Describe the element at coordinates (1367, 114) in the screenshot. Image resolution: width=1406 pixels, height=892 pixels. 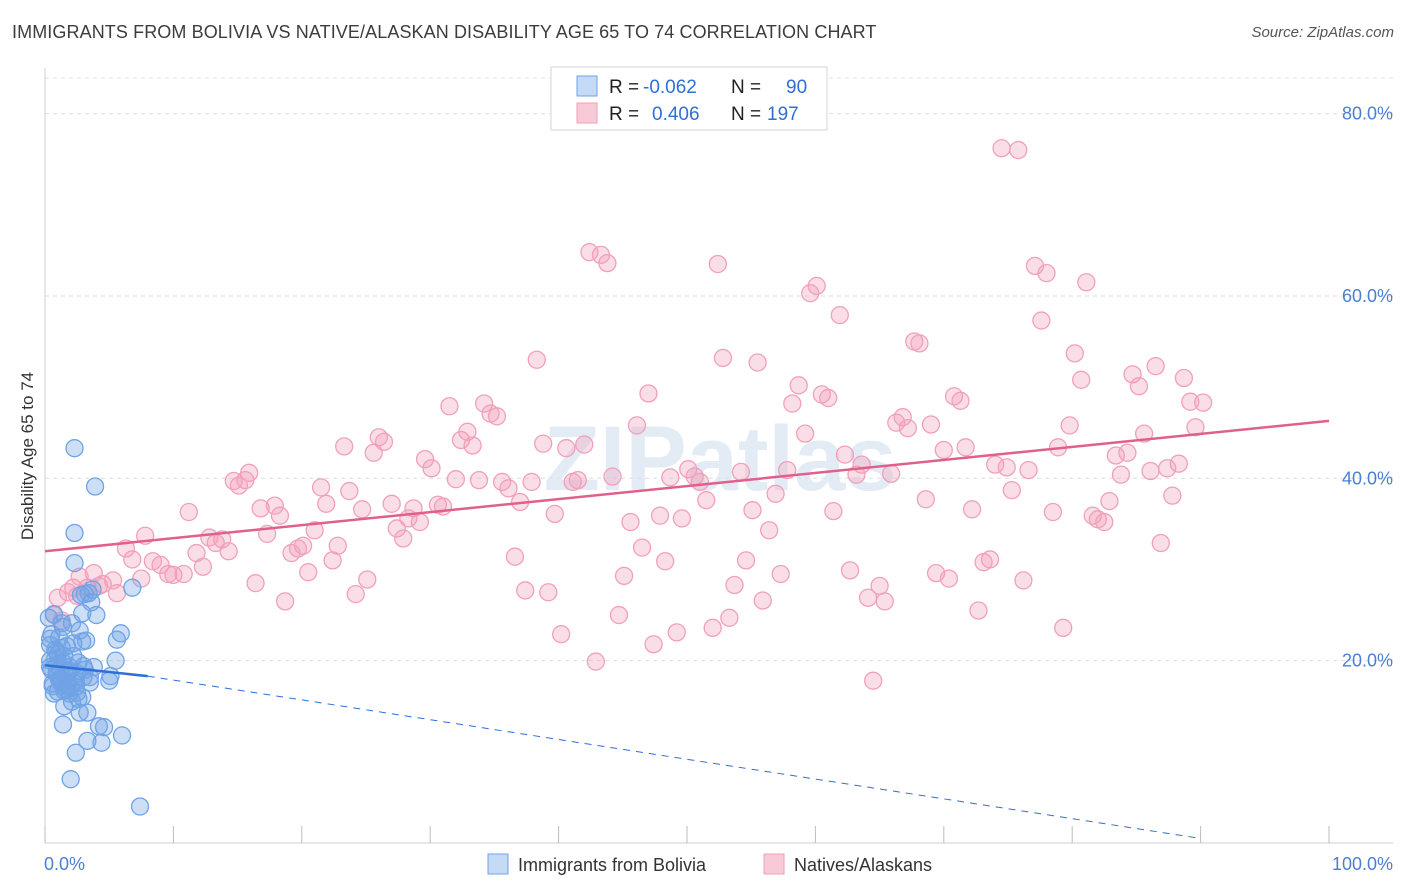
I see `y-tick-label-80: 80.0%` at that location.